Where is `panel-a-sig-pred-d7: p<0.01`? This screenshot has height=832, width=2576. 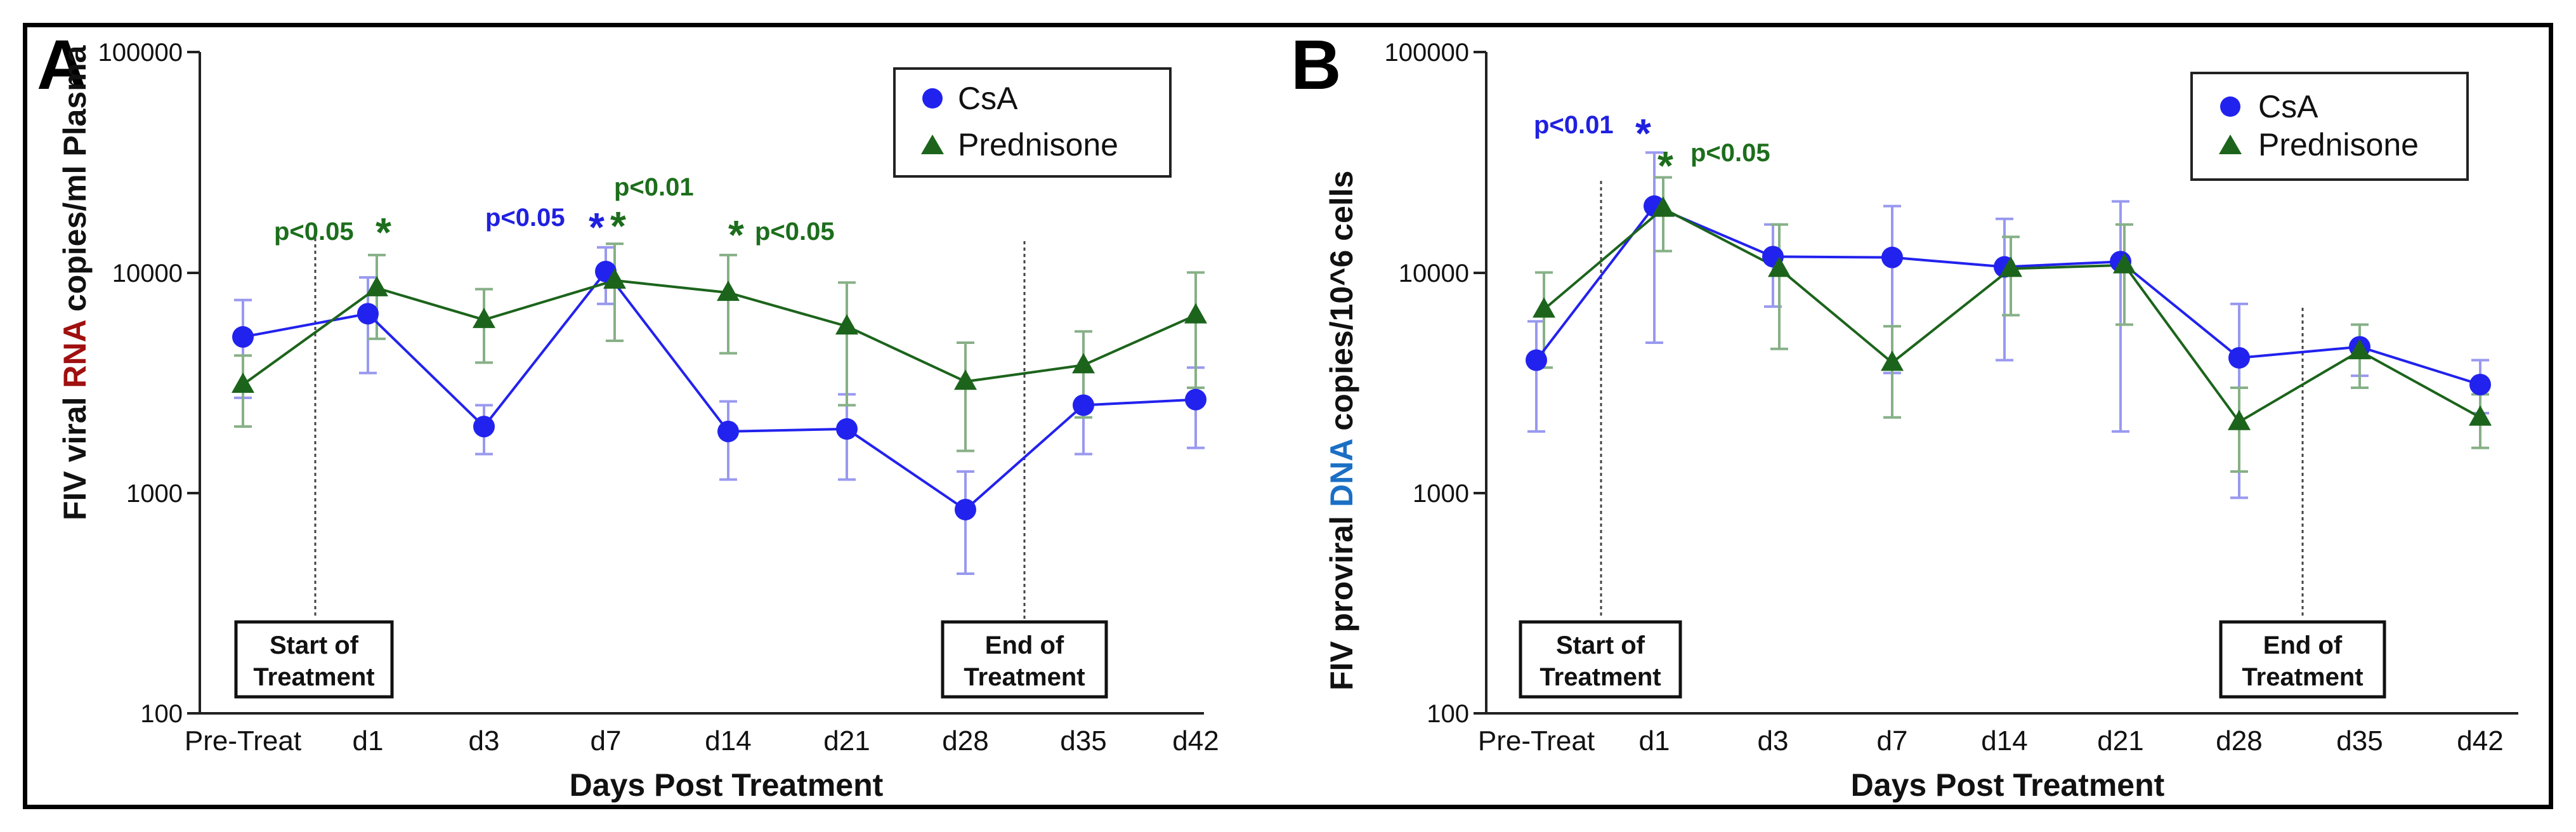 panel-a-sig-pred-d7: p<0.01 is located at coordinates (654, 187).